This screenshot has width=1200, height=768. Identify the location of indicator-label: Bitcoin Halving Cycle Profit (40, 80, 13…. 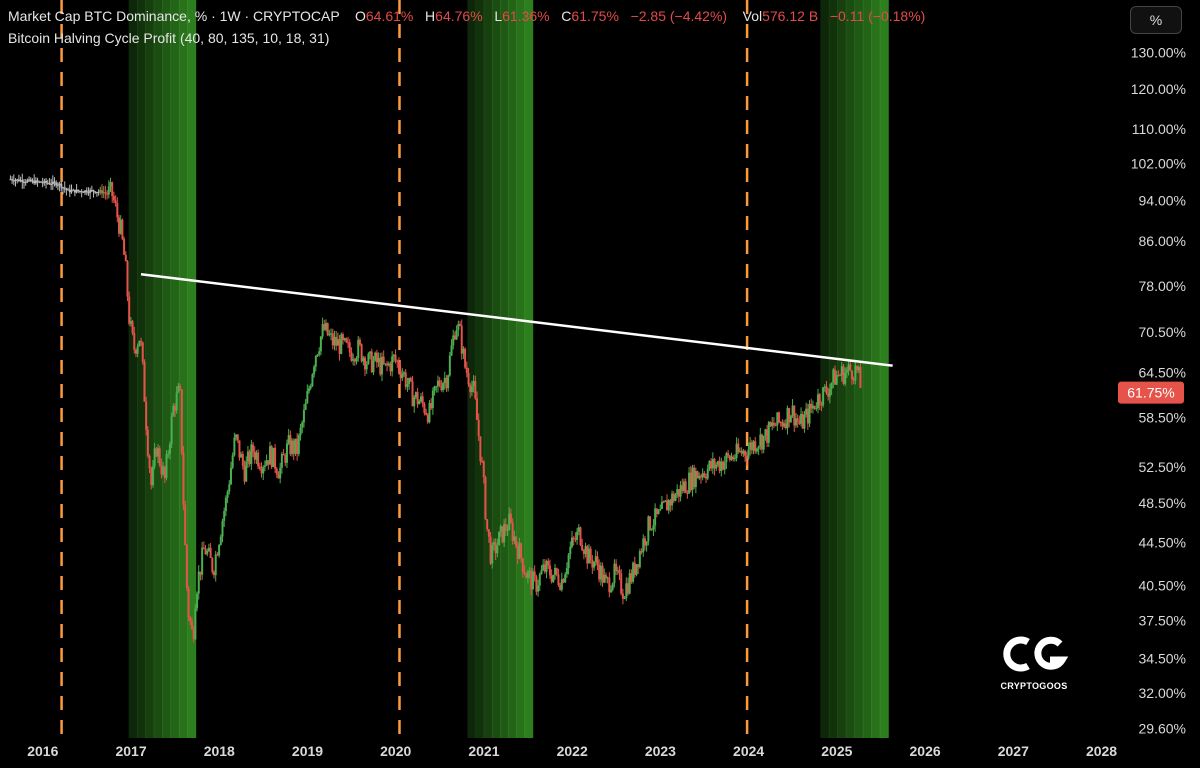
(169, 38).